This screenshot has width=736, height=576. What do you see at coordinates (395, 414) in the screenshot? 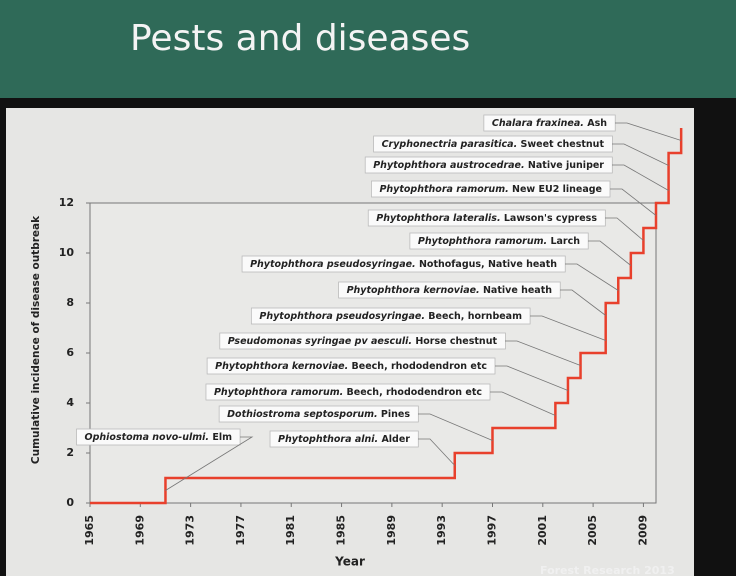
I see `annotation-host: Pines` at bounding box center [395, 414].